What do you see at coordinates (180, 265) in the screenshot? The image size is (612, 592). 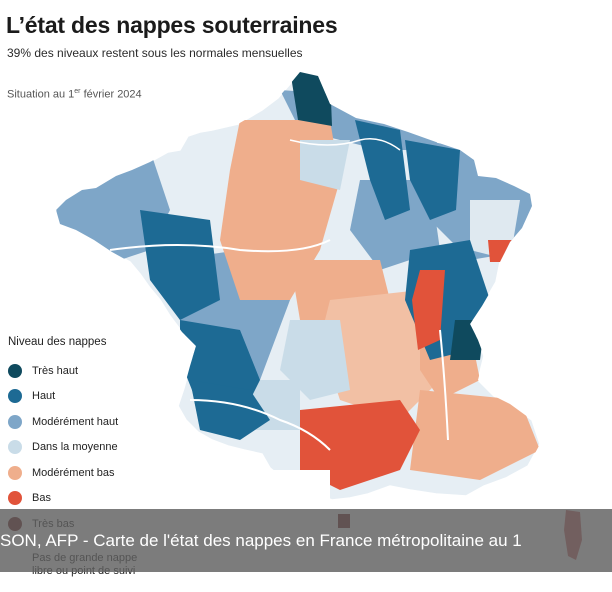 I see `region-pays-de-loire` at bounding box center [180, 265].